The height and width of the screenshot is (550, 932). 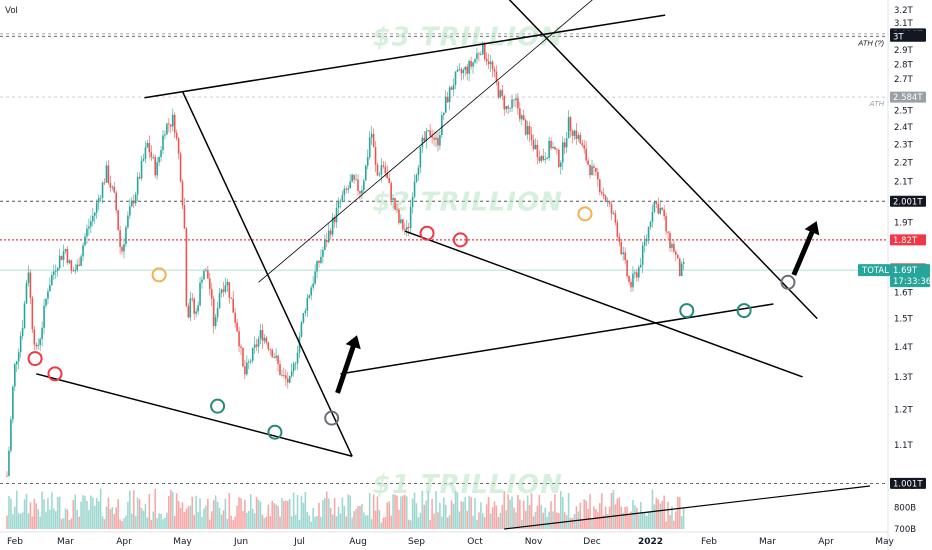 What do you see at coordinates (904, 378) in the screenshot?
I see `y-tick-label: 1.3T` at bounding box center [904, 378].